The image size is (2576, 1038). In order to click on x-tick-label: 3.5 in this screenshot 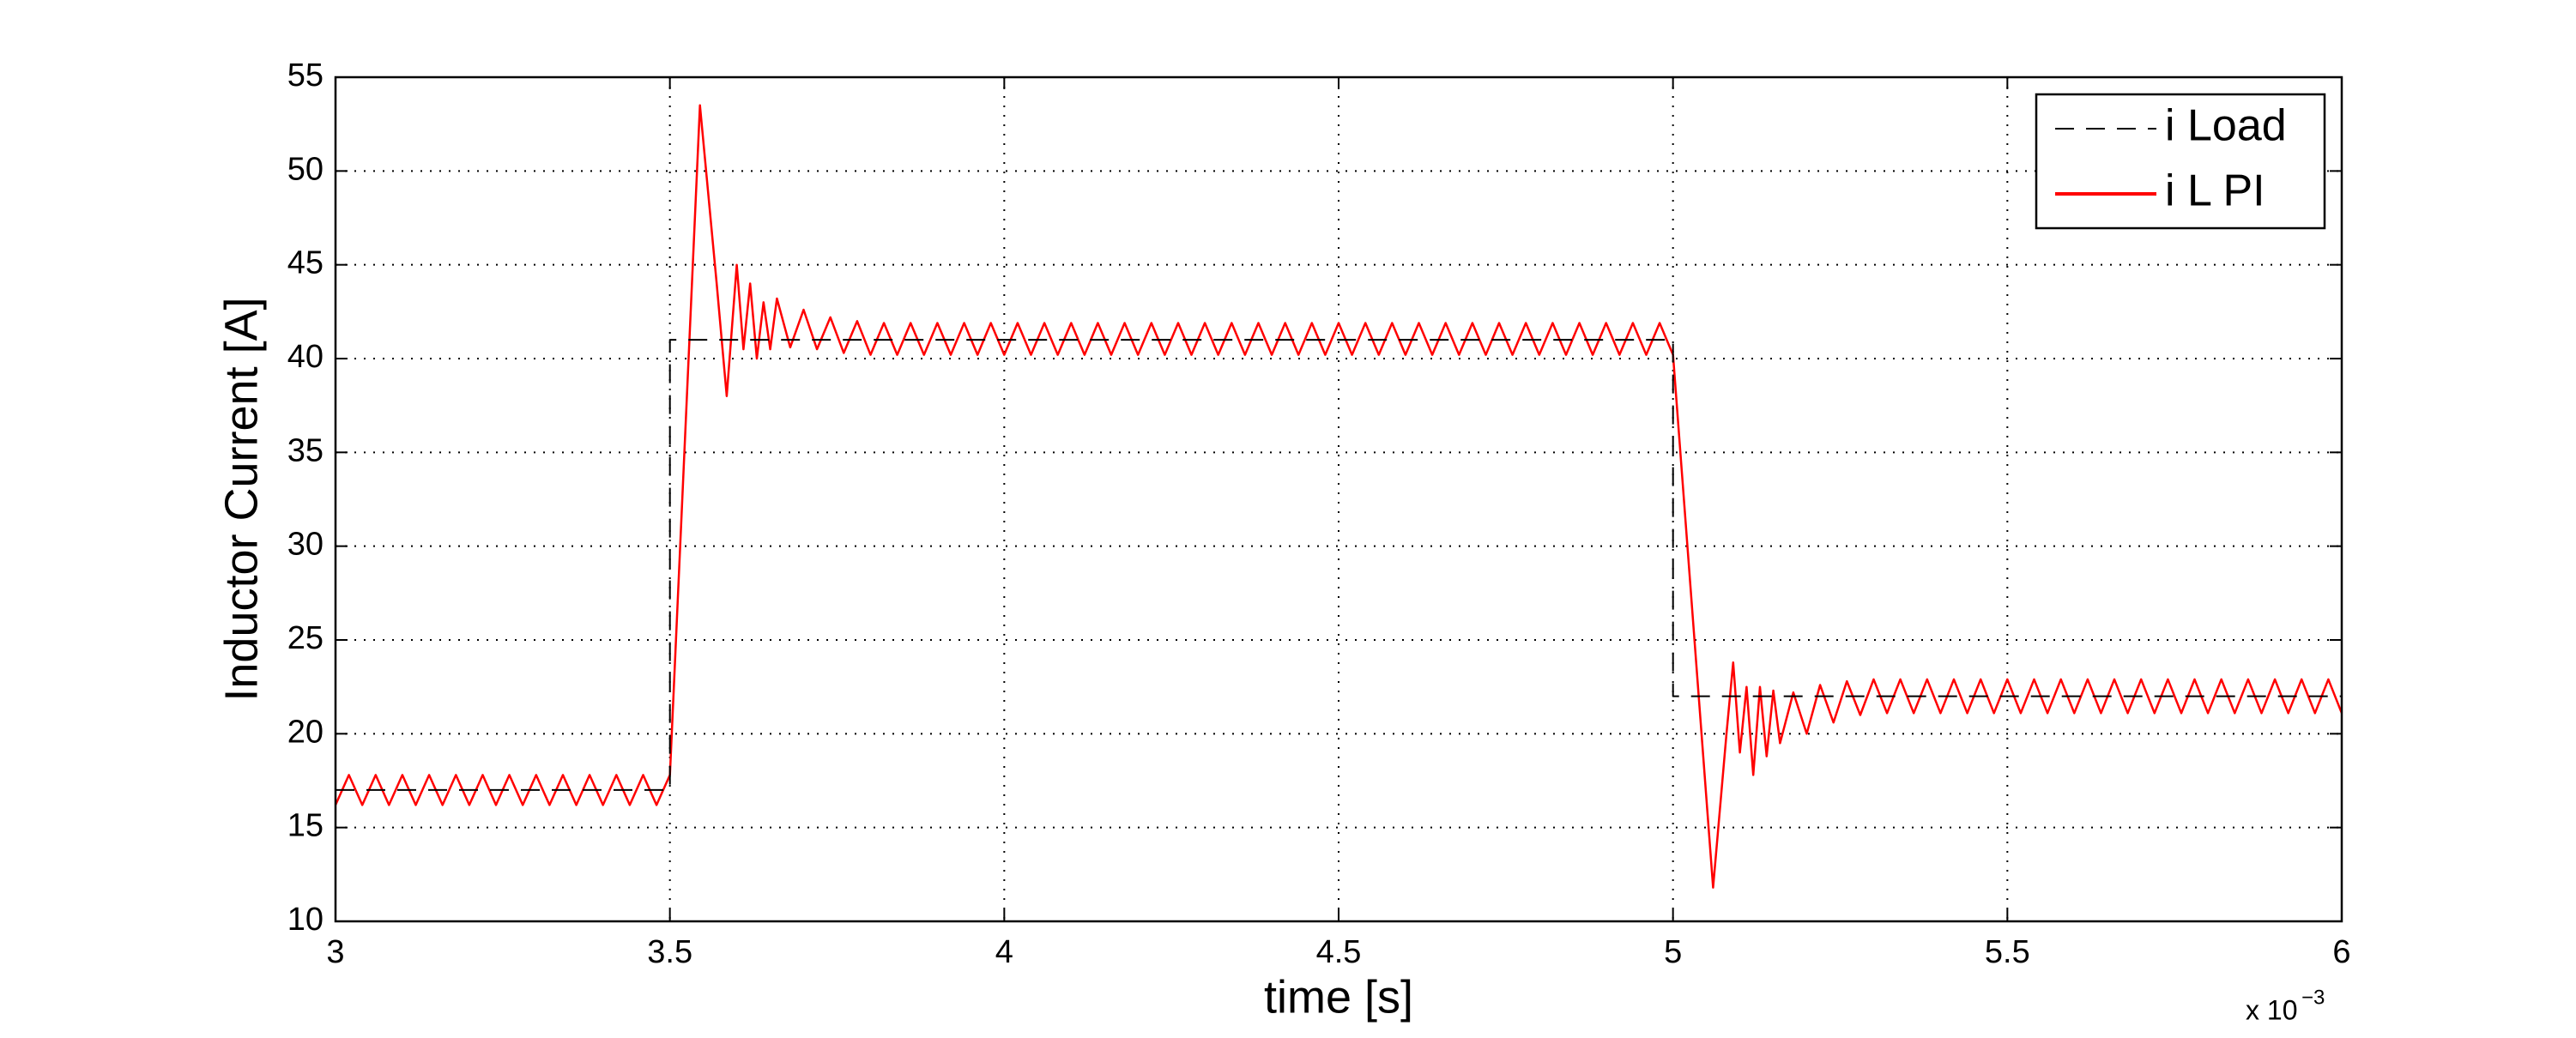, I will do `click(669, 952)`.